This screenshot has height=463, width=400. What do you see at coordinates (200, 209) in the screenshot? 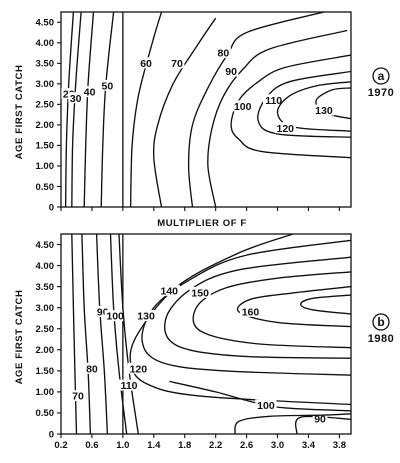
I see `x-axis-ticks` at bounding box center [200, 209].